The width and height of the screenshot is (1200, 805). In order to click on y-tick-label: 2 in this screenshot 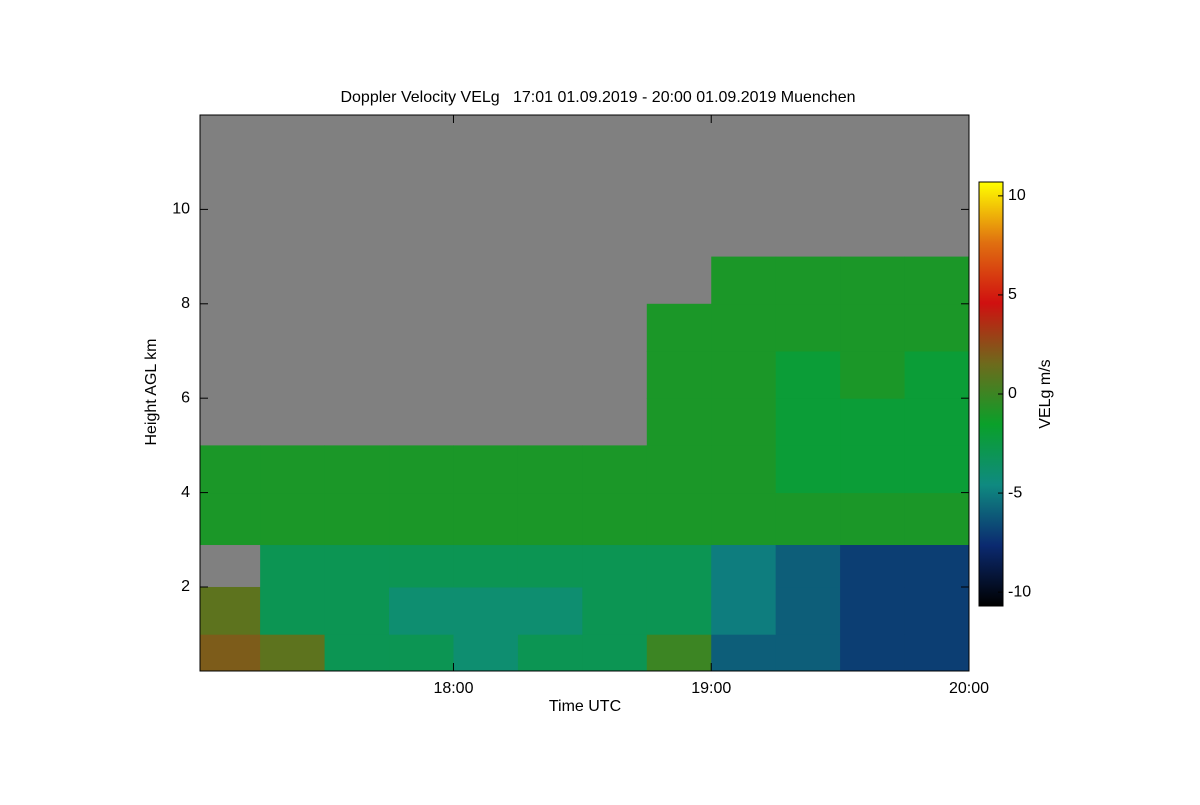, I will do `click(185, 586)`.